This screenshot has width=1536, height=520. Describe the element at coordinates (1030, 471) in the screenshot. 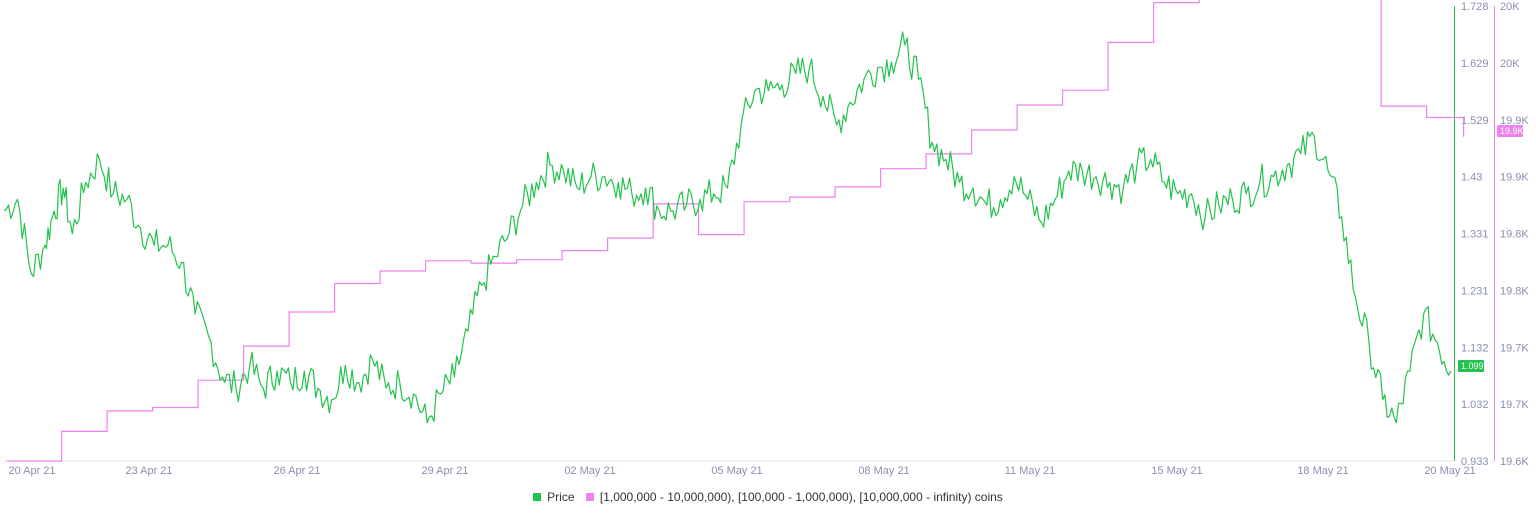

I see `x-tick-label: 11 May 21` at that location.